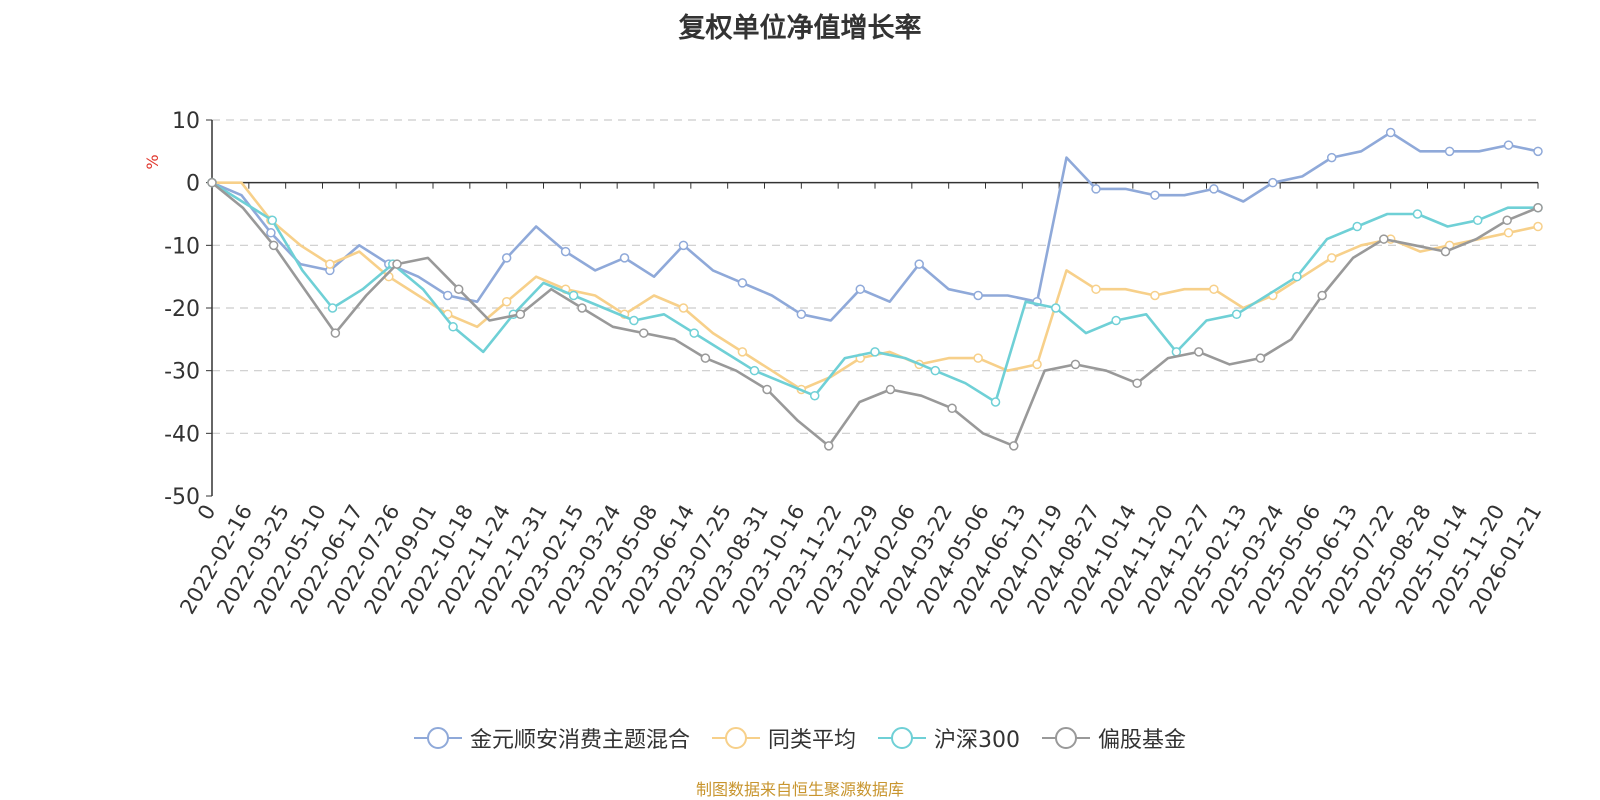 Image resolution: width=1600 pixels, height=800 pixels. Describe the element at coordinates (977, 740) in the screenshot. I see `legend-label-csi300: 沪深300` at that location.